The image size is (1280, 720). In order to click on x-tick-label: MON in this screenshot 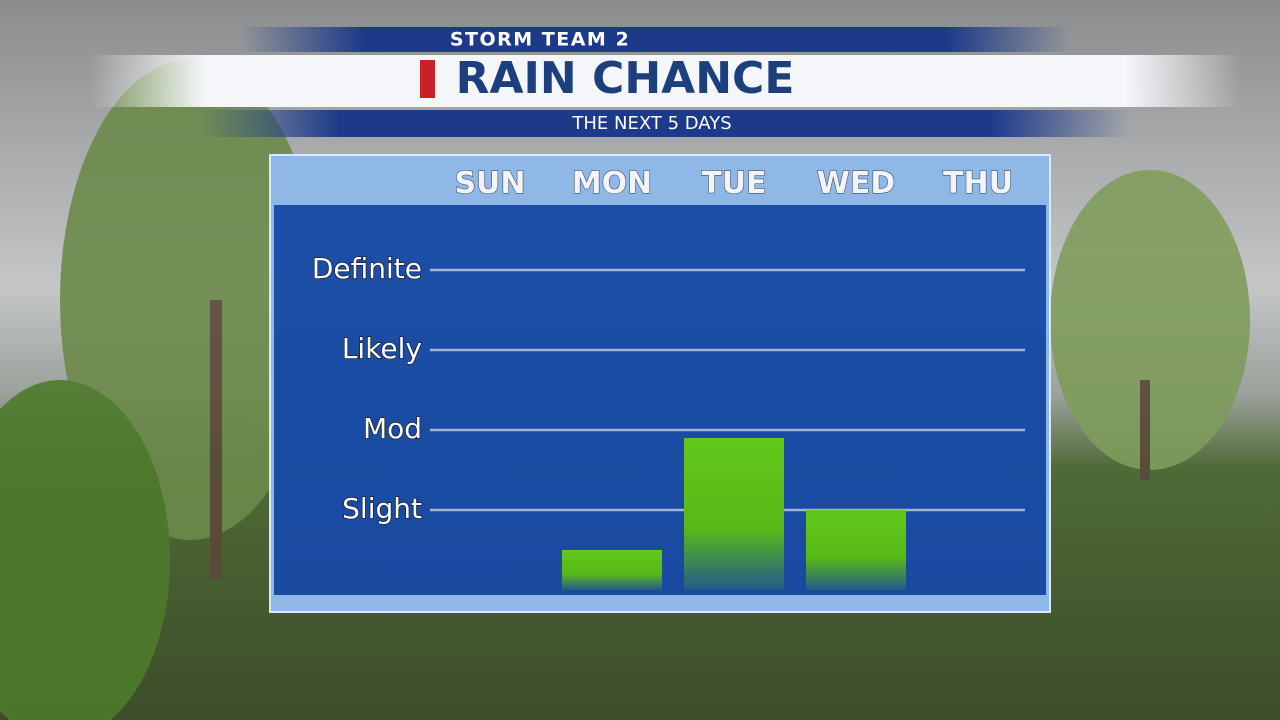, I will do `click(612, 183)`.